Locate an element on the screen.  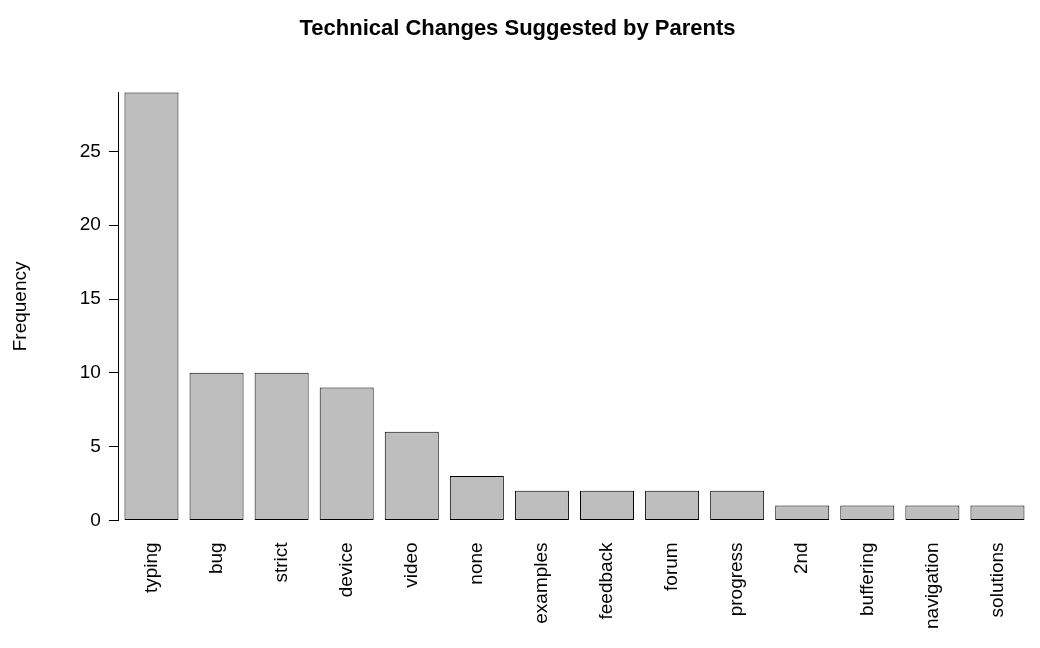
x-tick-label: progress is located at coordinates (736, 579).